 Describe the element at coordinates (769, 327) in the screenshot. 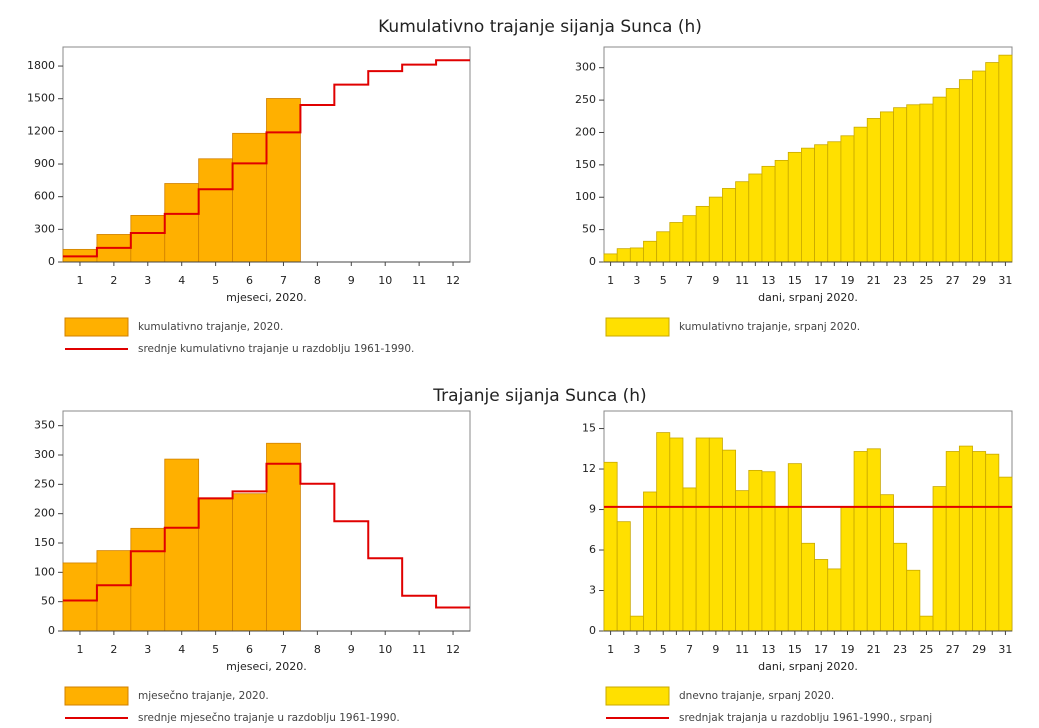

I see `legend-label: kumulativno trajanje, srpanj 2020.` at that location.